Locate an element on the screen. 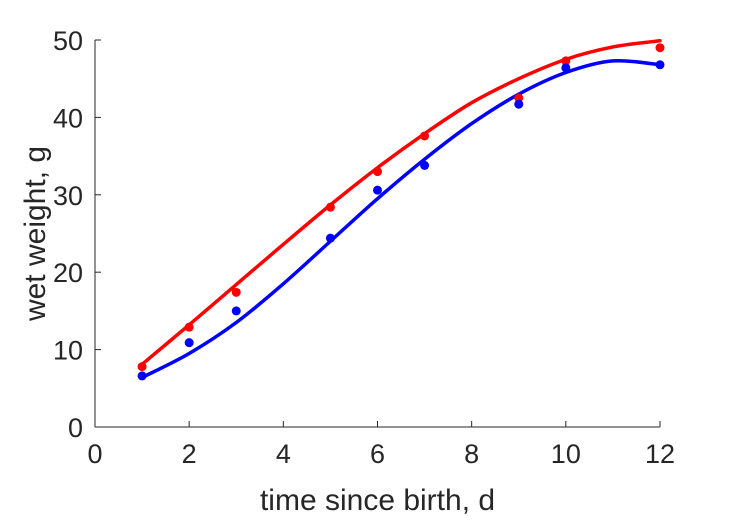 Image resolution: width=729 pixels, height=521 pixels. y-tick-label: 10 is located at coordinates (68, 351).